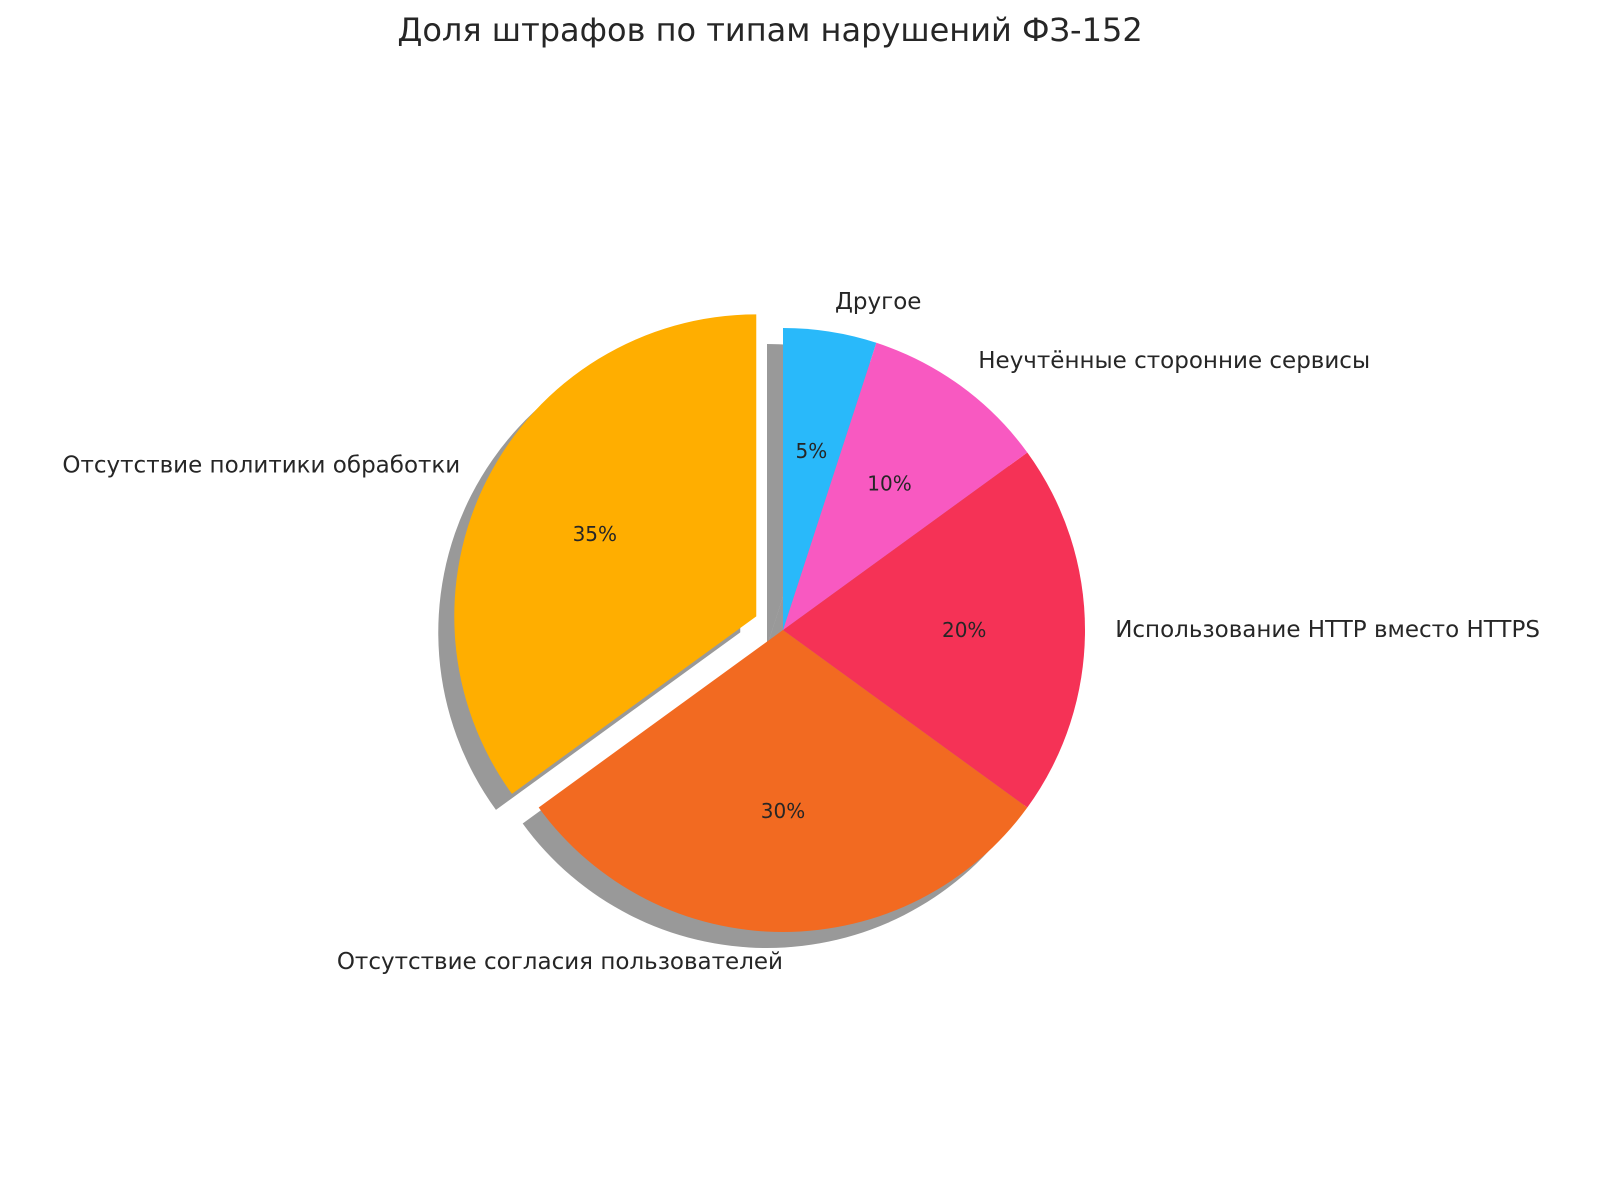  Describe the element at coordinates (1327, 630) in the screenshot. I see `slice-3-category-label: Использование HTTP вместо HTTPS` at that location.